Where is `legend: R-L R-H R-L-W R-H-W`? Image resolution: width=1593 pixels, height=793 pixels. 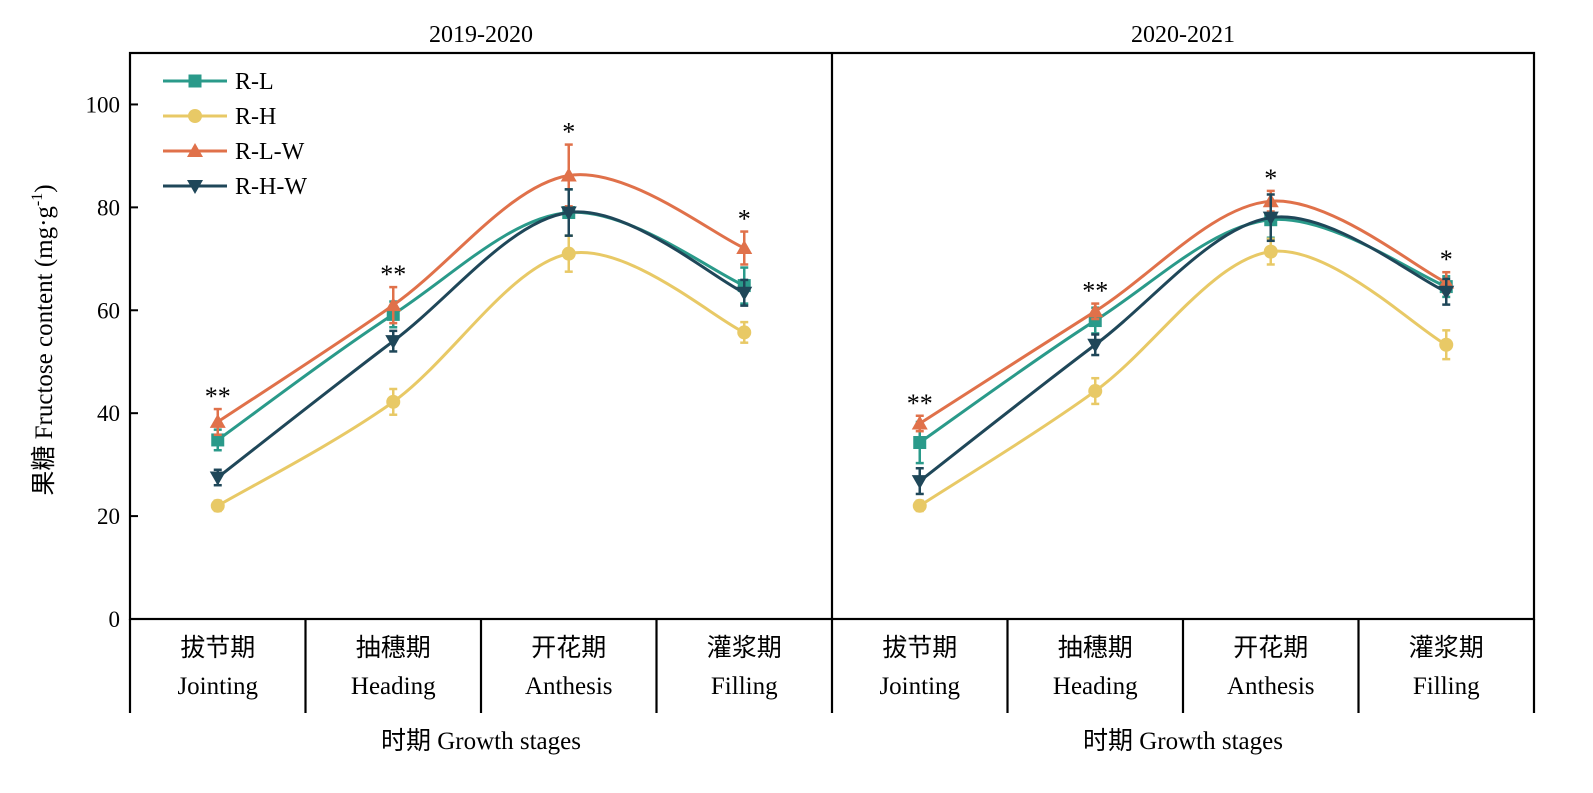 legend: R-L R-H R-L-W R-H-W is located at coordinates (235, 134).